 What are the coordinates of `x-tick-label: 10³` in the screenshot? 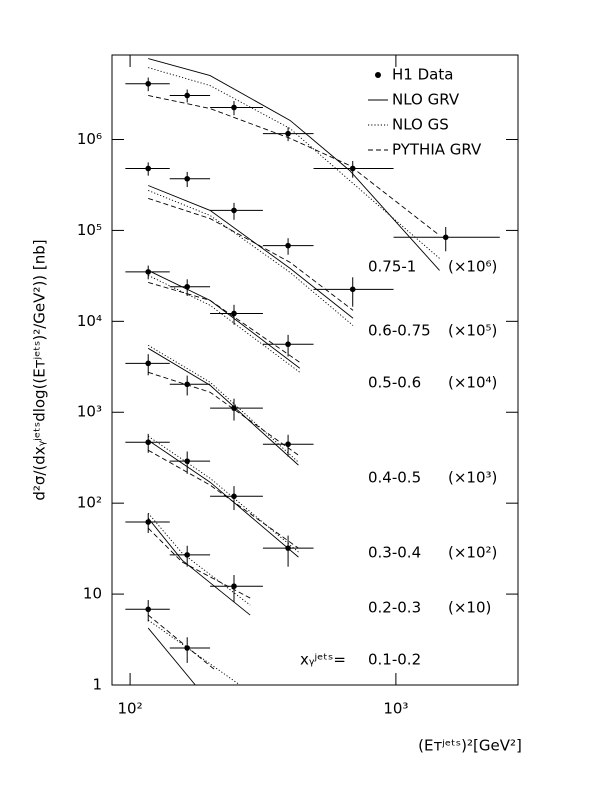 It's located at (395, 709).